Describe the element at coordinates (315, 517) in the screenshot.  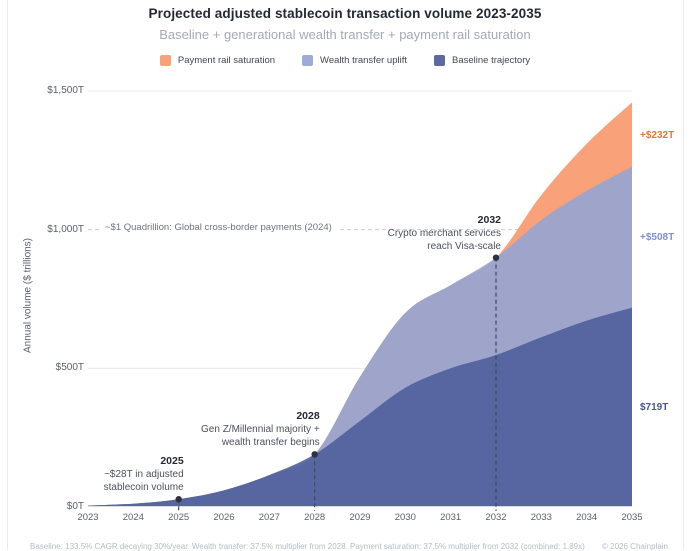
I see `x-tick-label: 2028` at that location.